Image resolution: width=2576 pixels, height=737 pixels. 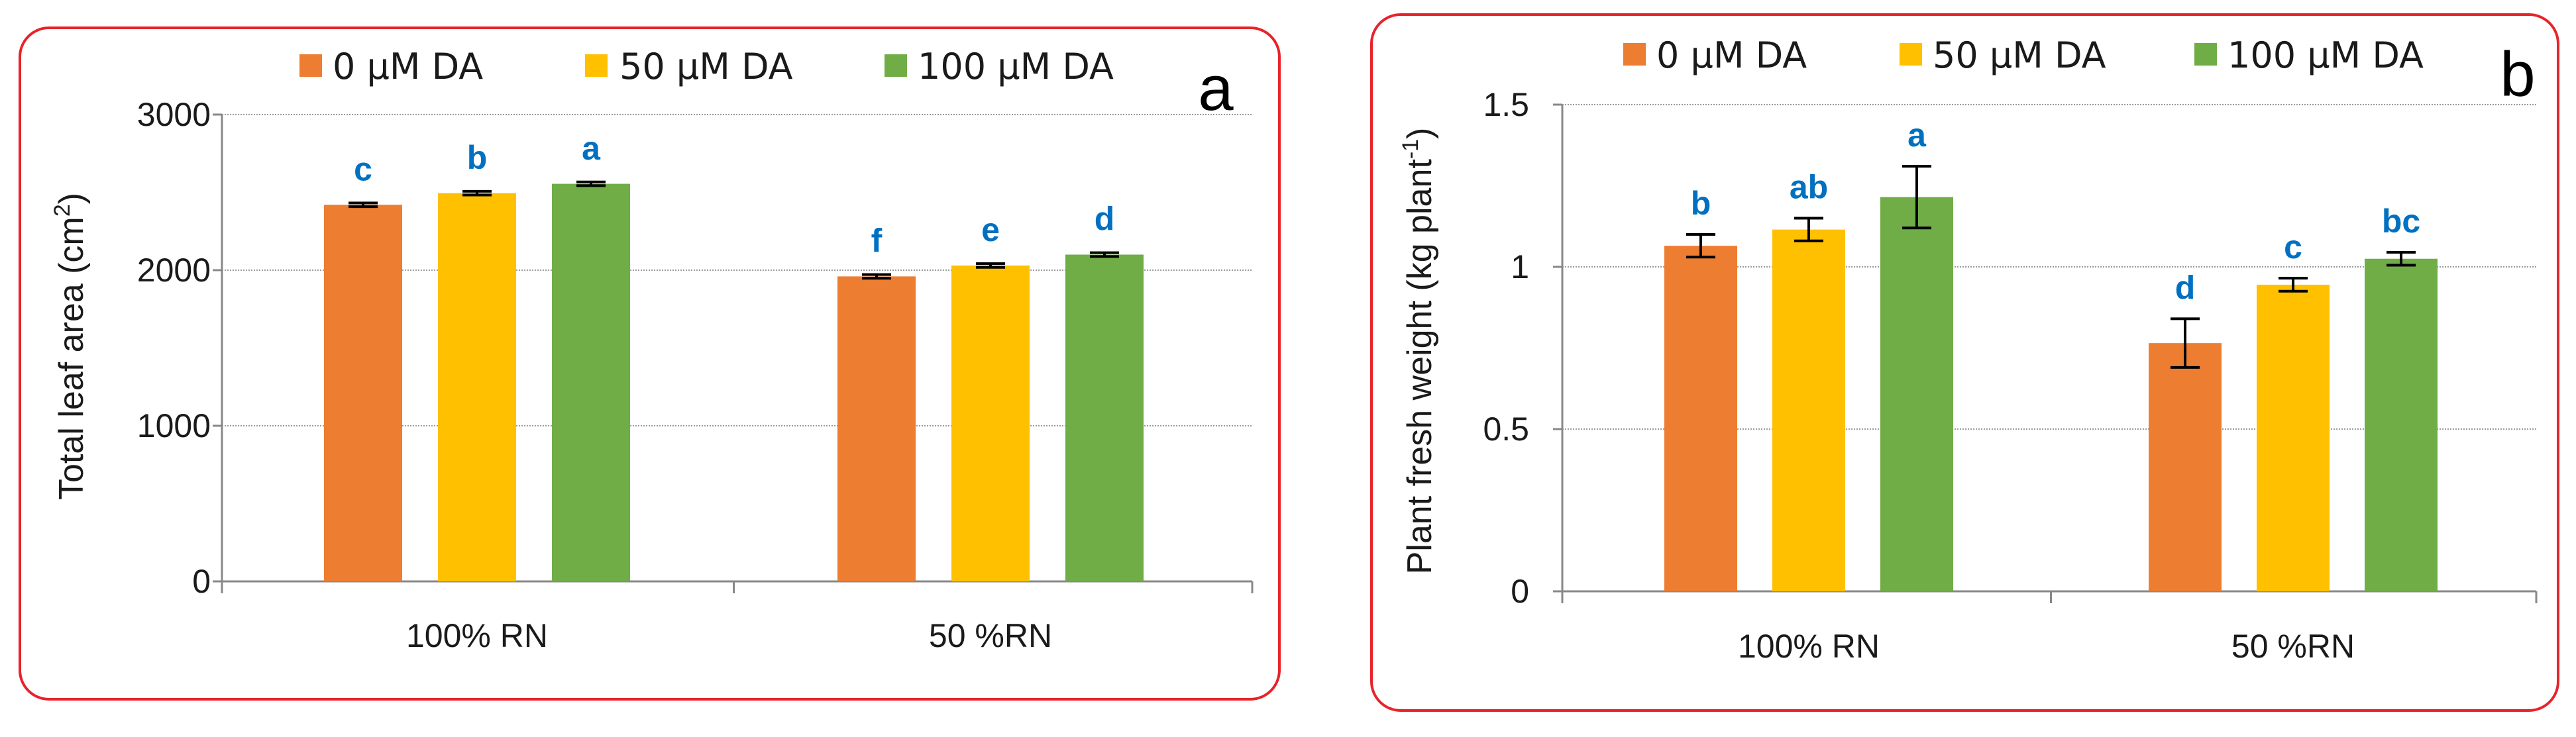 I want to click on chart-b-y-axis-label-tail: ), so click(x=1420, y=133).